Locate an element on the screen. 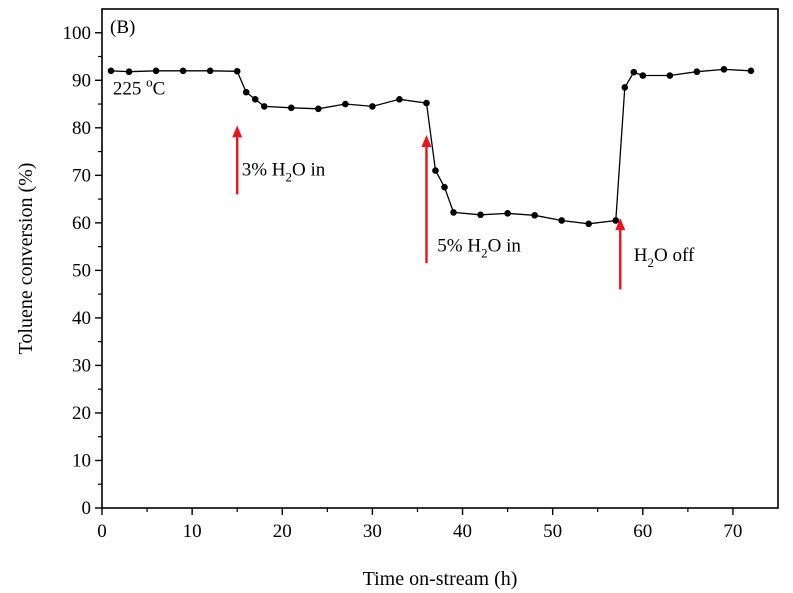 The height and width of the screenshot is (593, 793). x-tick-label: 70 is located at coordinates (732, 531).